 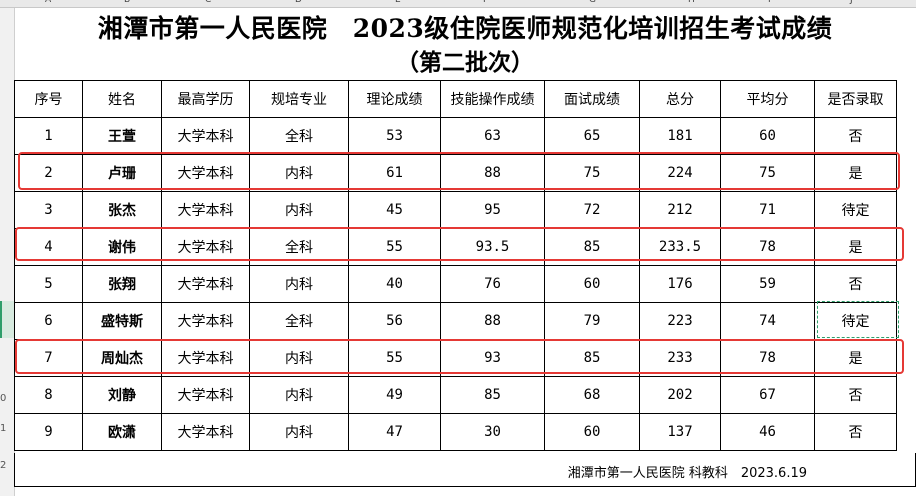 I want to click on row-header-label: 0, so click(x=3, y=398).